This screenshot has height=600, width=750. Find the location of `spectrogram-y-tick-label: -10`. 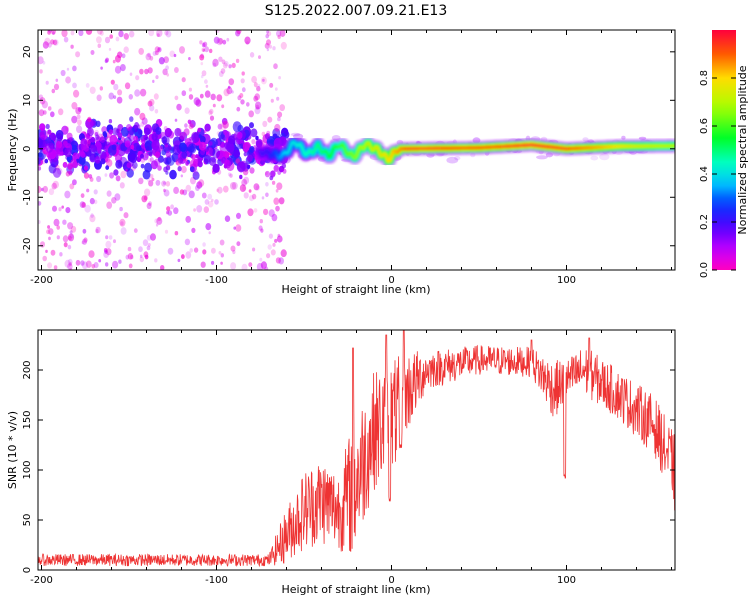

spectrogram-y-tick-label: -10 is located at coordinates (27, 197).